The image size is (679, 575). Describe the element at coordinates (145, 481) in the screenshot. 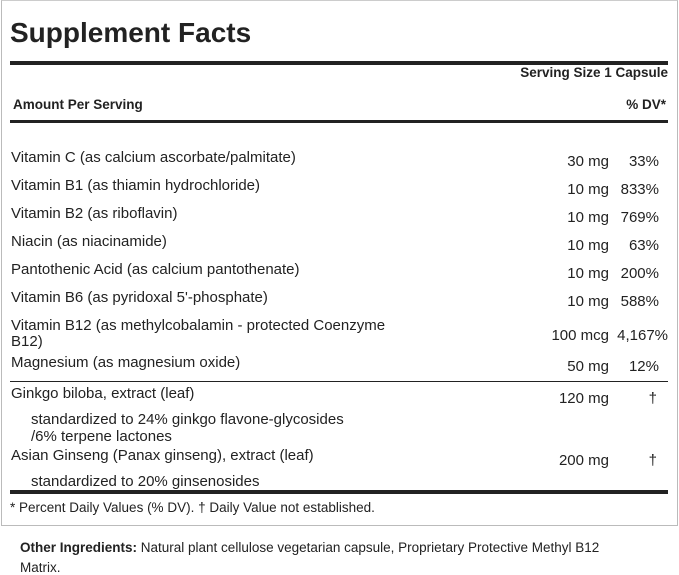

I see `botanical-detail: standardized to 20% ginsenosides` at that location.